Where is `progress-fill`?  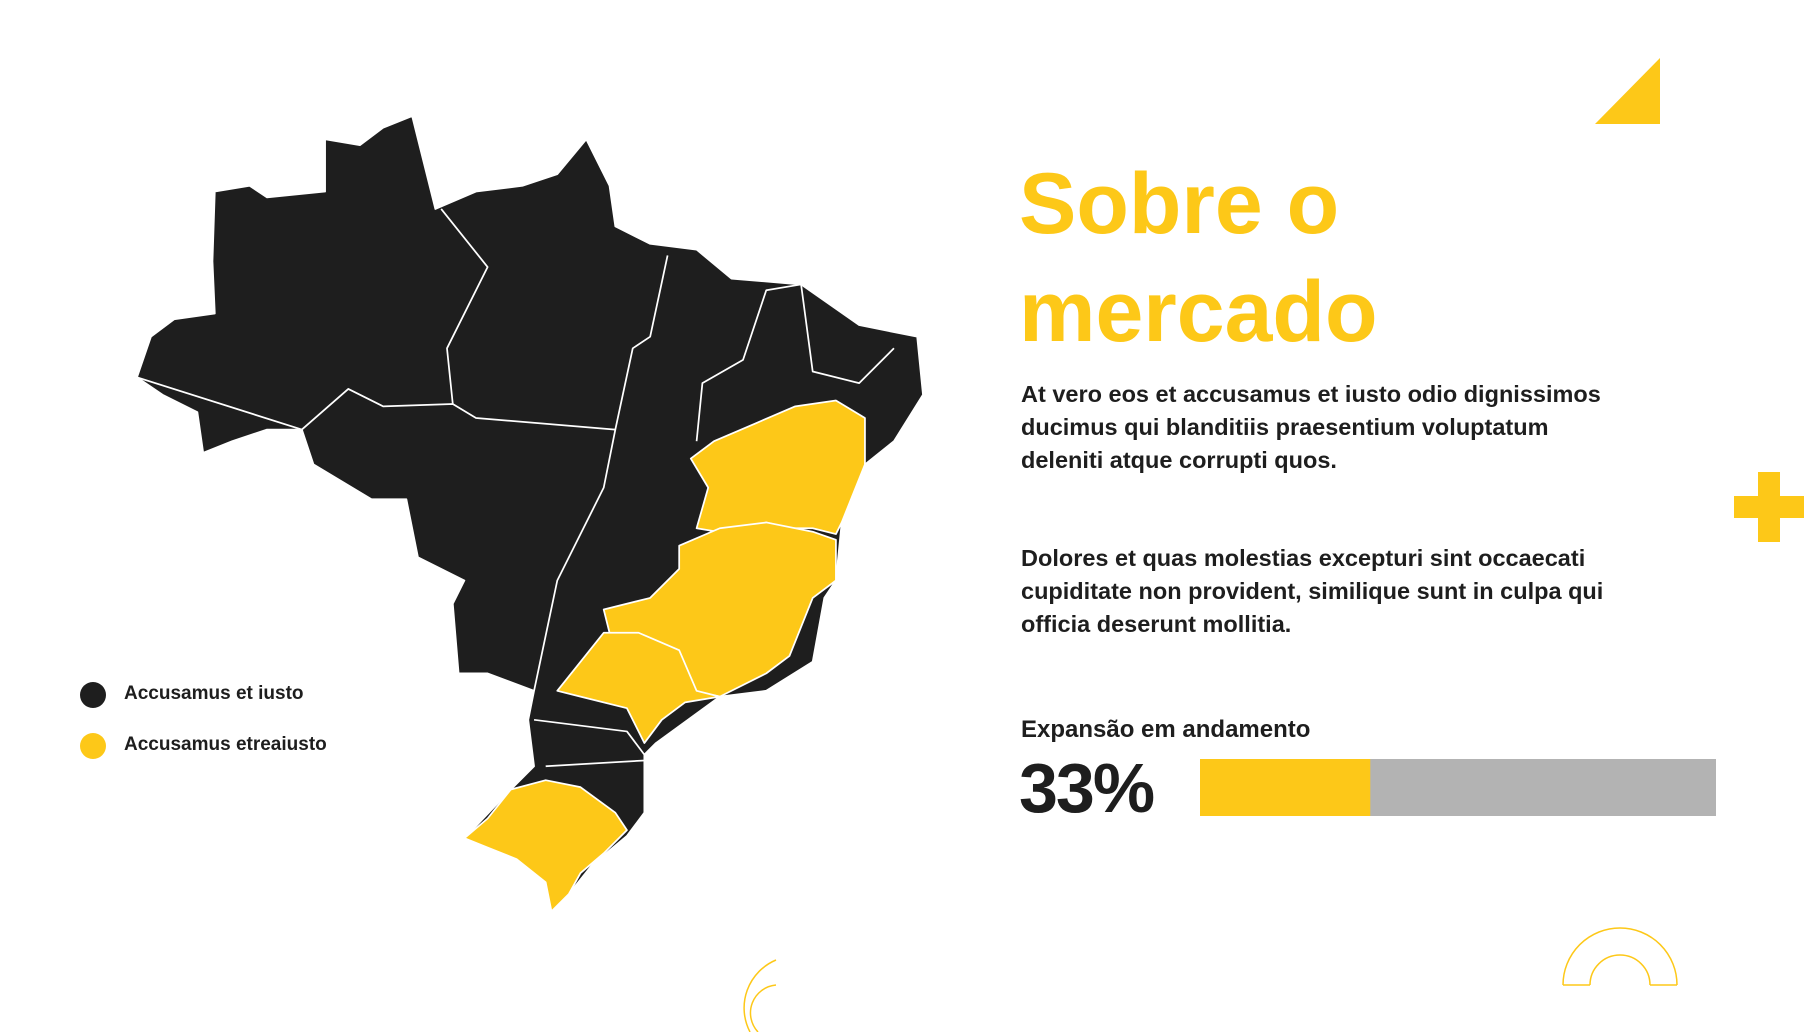 progress-fill is located at coordinates (1285, 787).